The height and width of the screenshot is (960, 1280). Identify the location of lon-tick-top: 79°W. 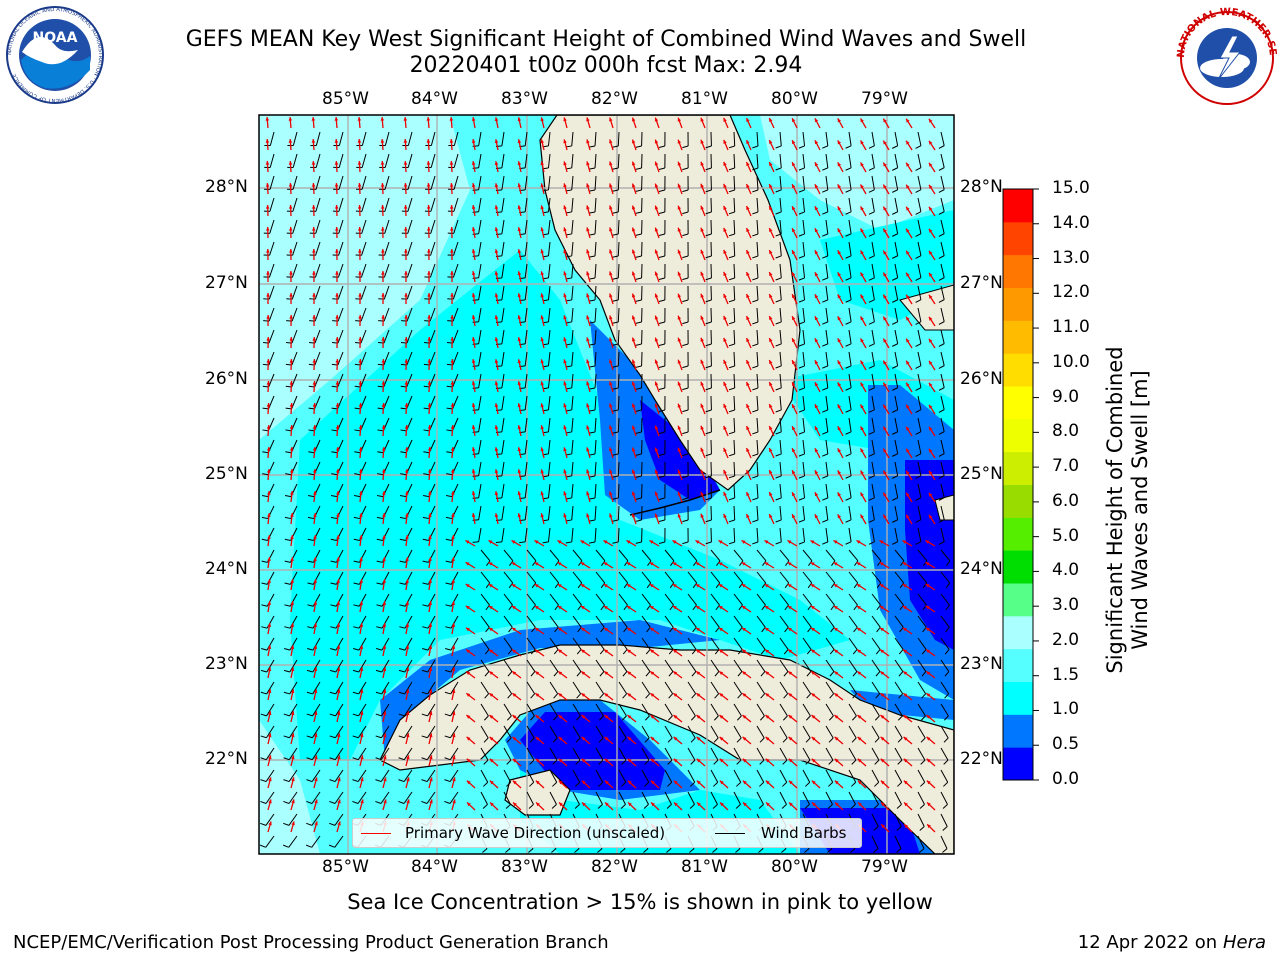
(884, 99).